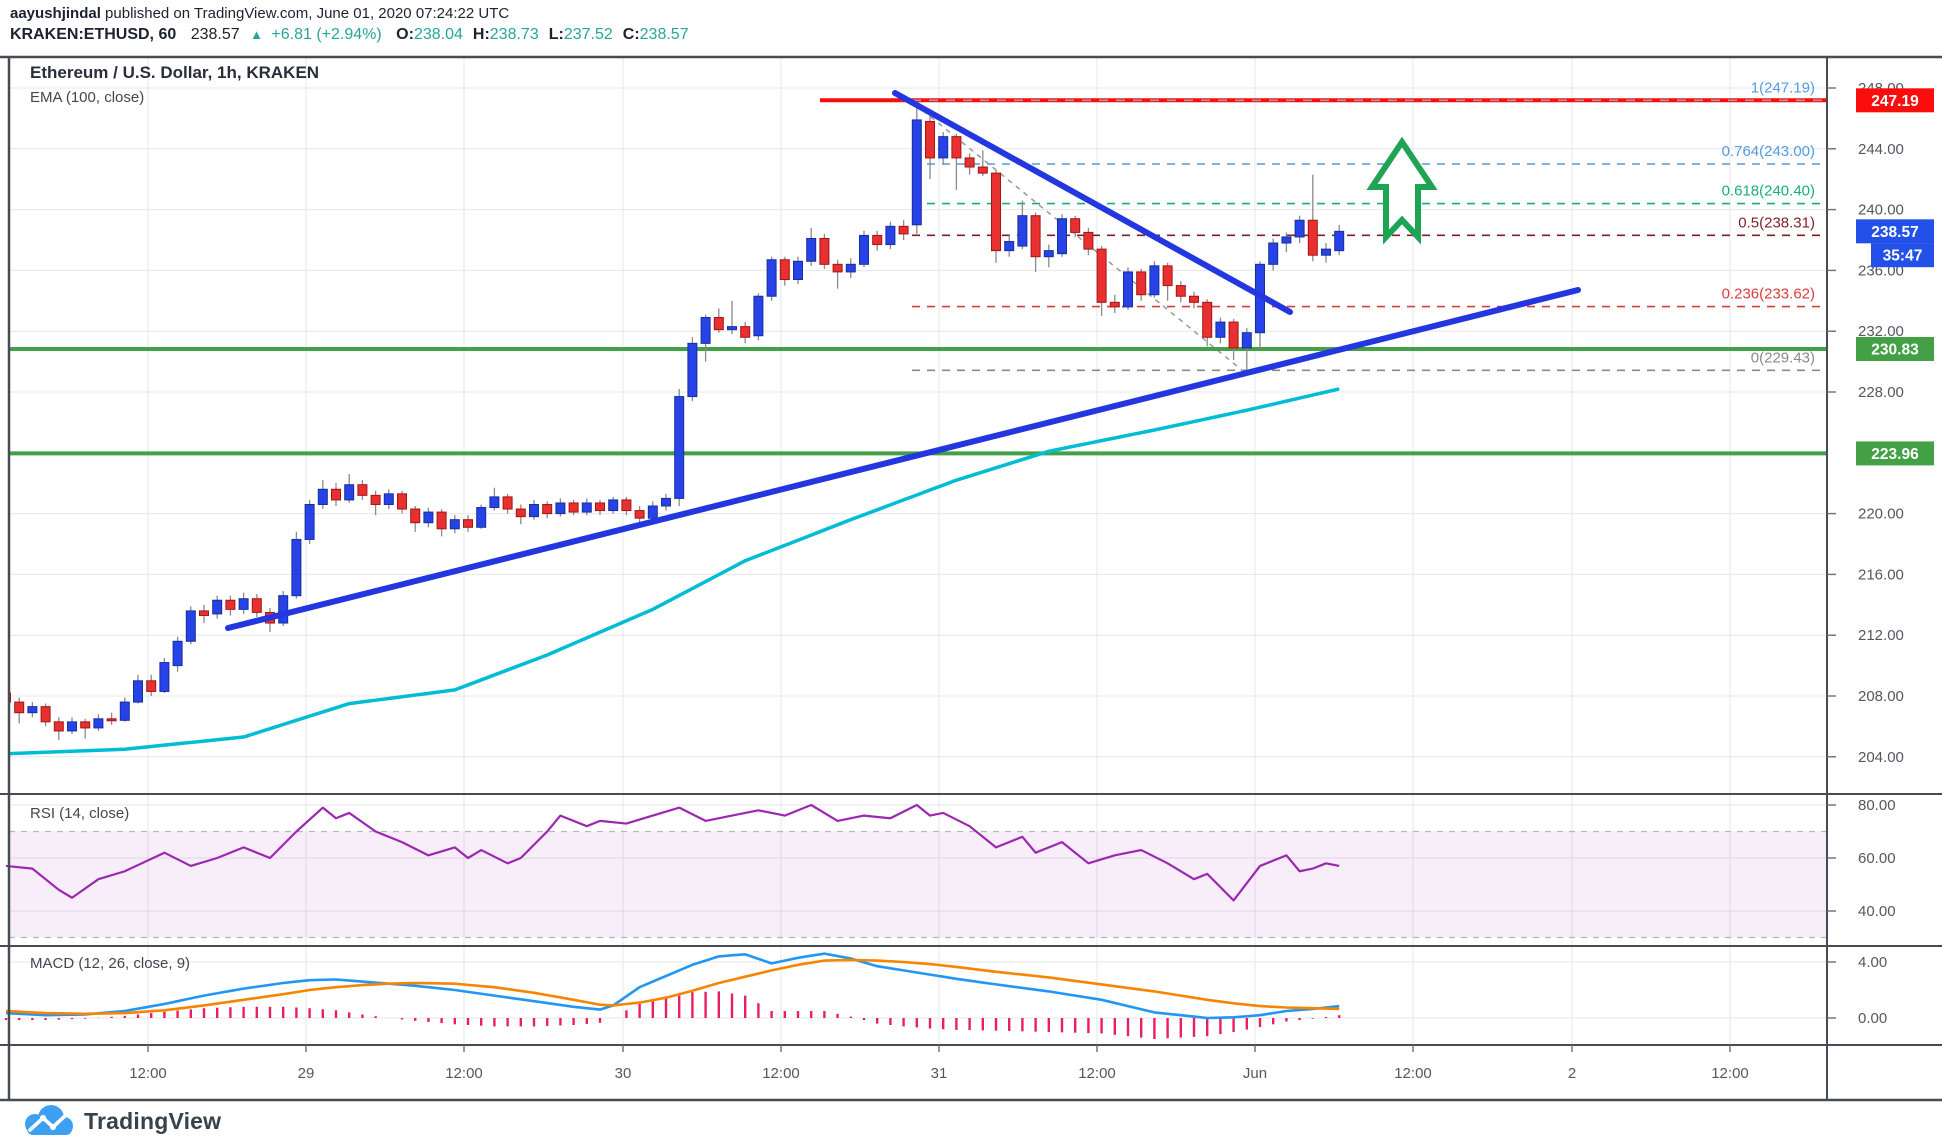  I want to click on price-axis-label: 212.00, so click(1881, 635).